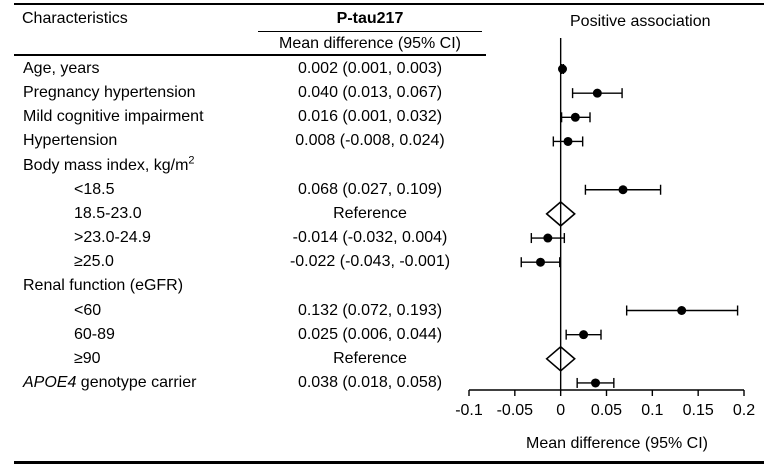 The image size is (769, 467). Describe the element at coordinates (370, 117) in the screenshot. I see `row-mild-cognitive-impairment-ci-text: 0.016 (0.001, 0.032)` at that location.